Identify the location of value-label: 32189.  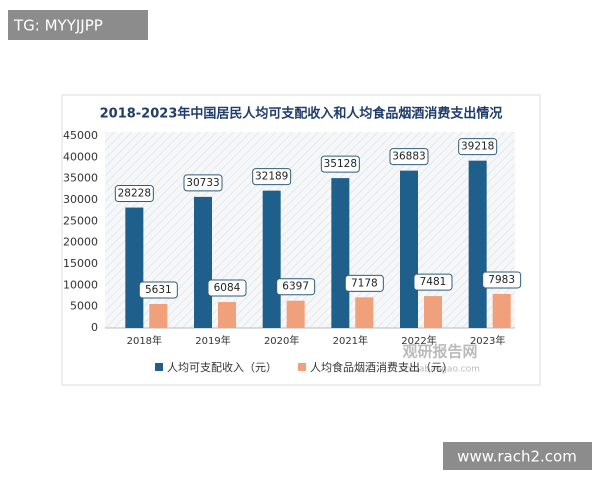
(271, 177).